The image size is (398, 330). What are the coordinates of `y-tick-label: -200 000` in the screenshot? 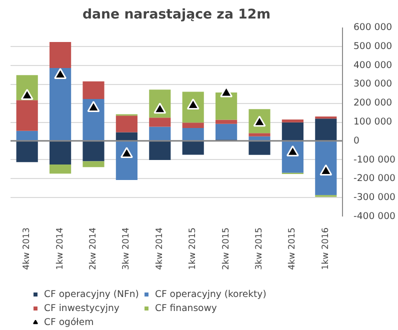 It's located at (375, 178).